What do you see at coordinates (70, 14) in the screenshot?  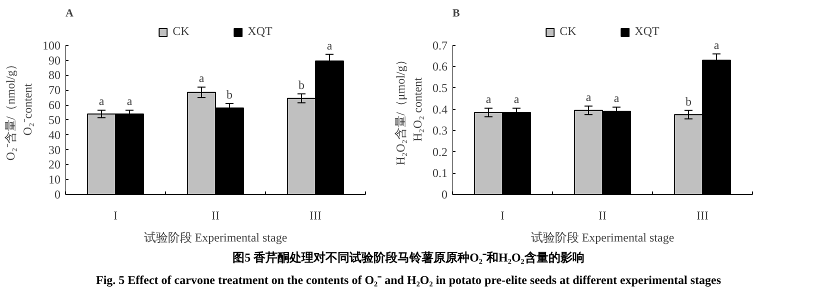 I see `chart-title: A` at bounding box center [70, 14].